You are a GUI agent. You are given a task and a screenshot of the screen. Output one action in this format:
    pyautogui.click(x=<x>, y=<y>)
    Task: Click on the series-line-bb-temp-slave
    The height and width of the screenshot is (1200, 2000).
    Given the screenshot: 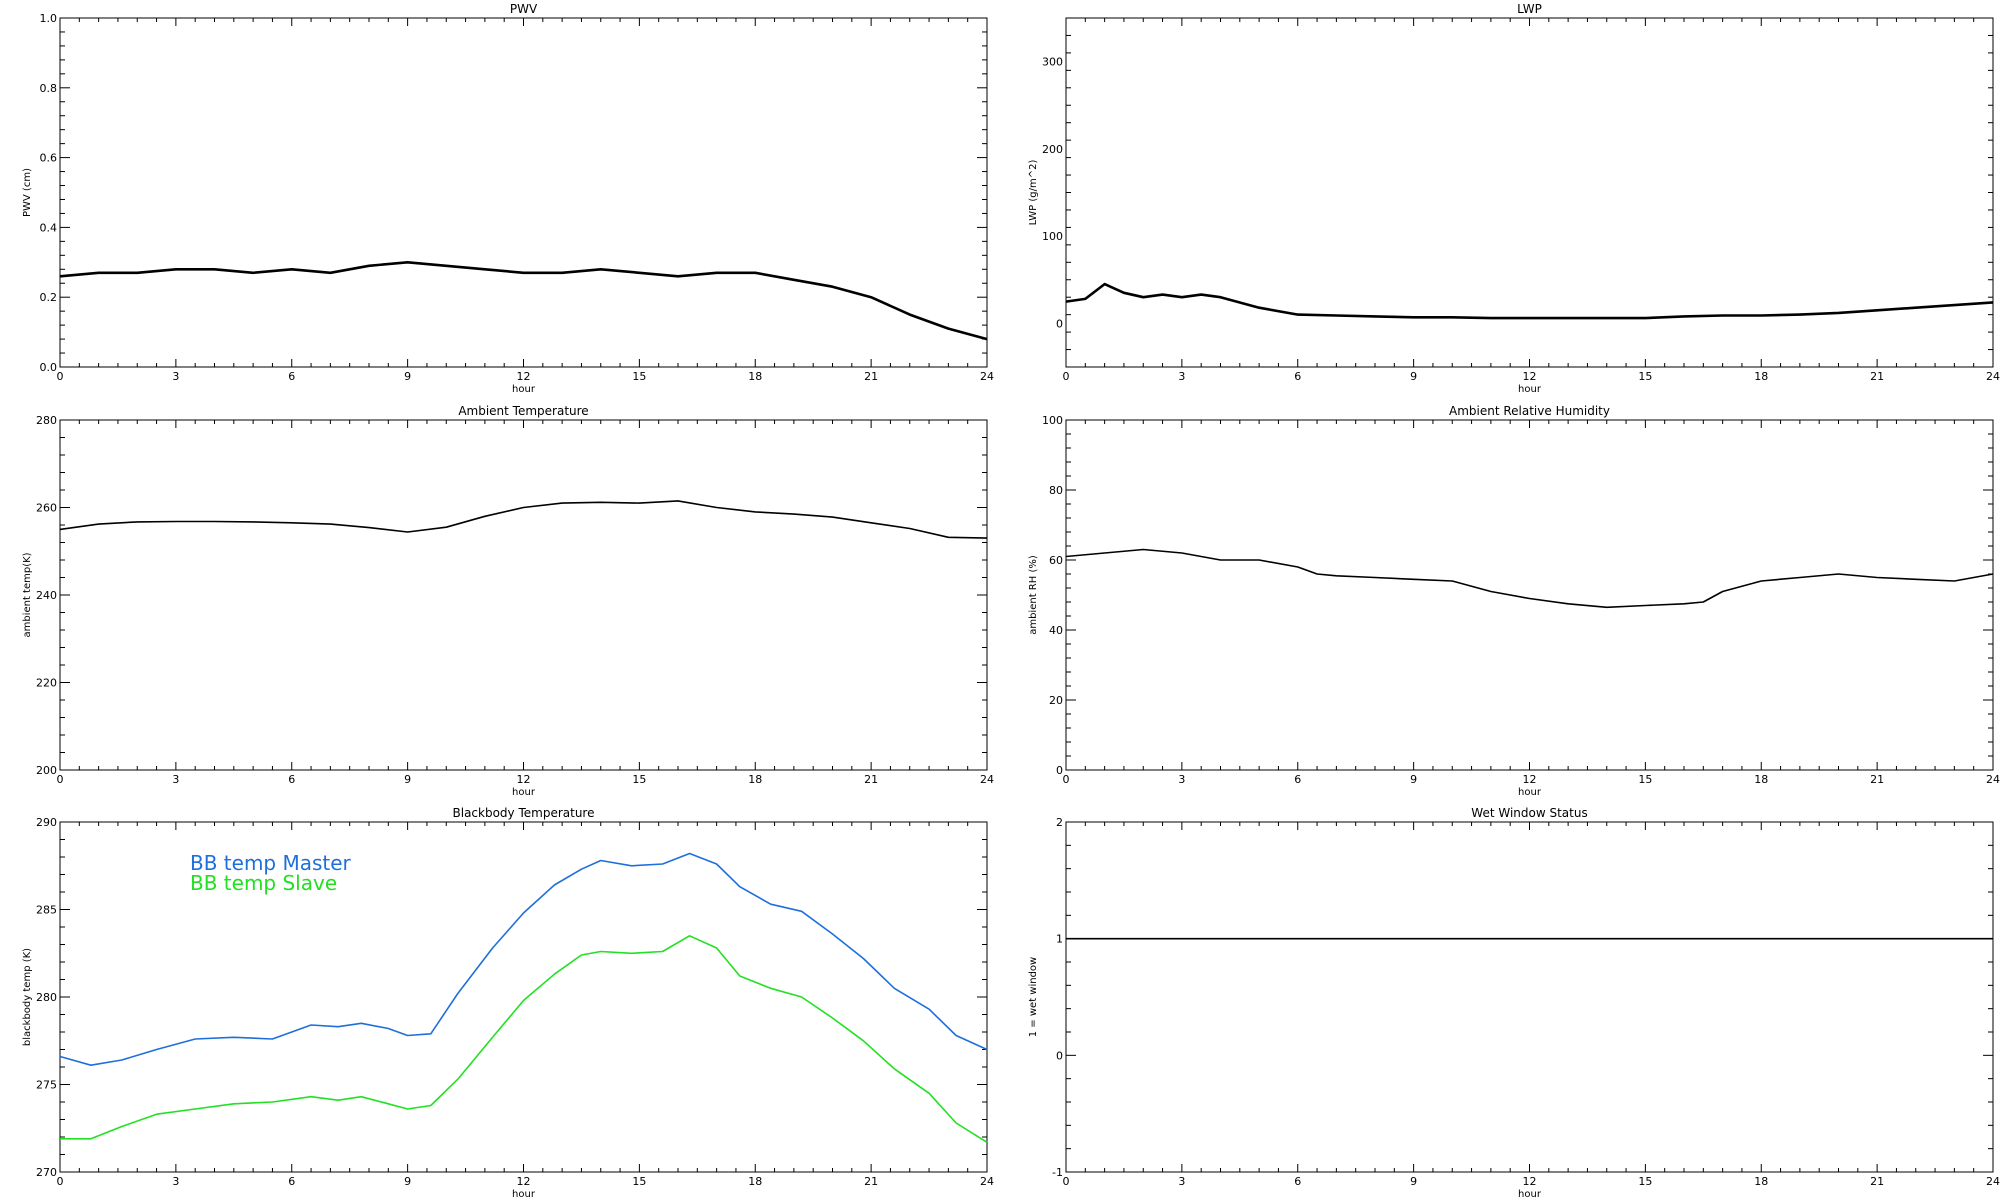 What is the action you would take?
    pyautogui.click(x=524, y=1038)
    